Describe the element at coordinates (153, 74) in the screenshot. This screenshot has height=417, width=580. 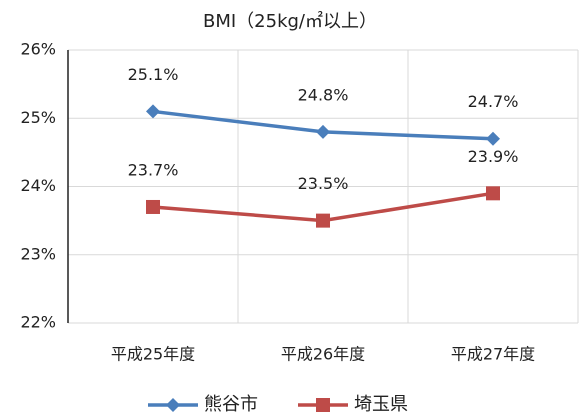
I see `data-label: 25.1%` at that location.